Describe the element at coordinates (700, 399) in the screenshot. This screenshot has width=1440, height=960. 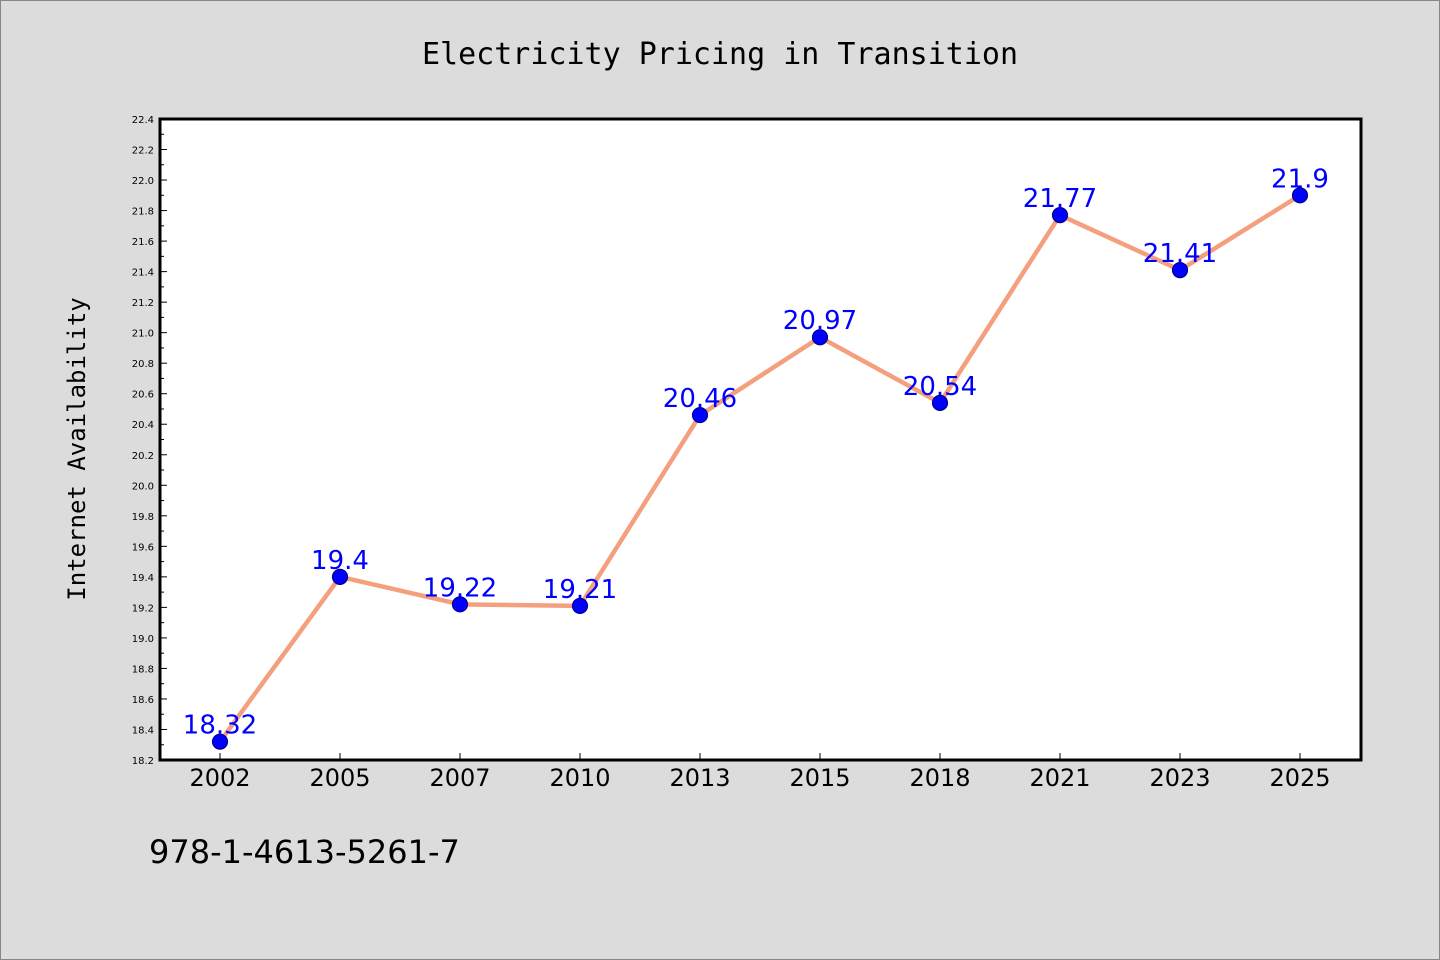
I see `data-label: 20.46` at that location.